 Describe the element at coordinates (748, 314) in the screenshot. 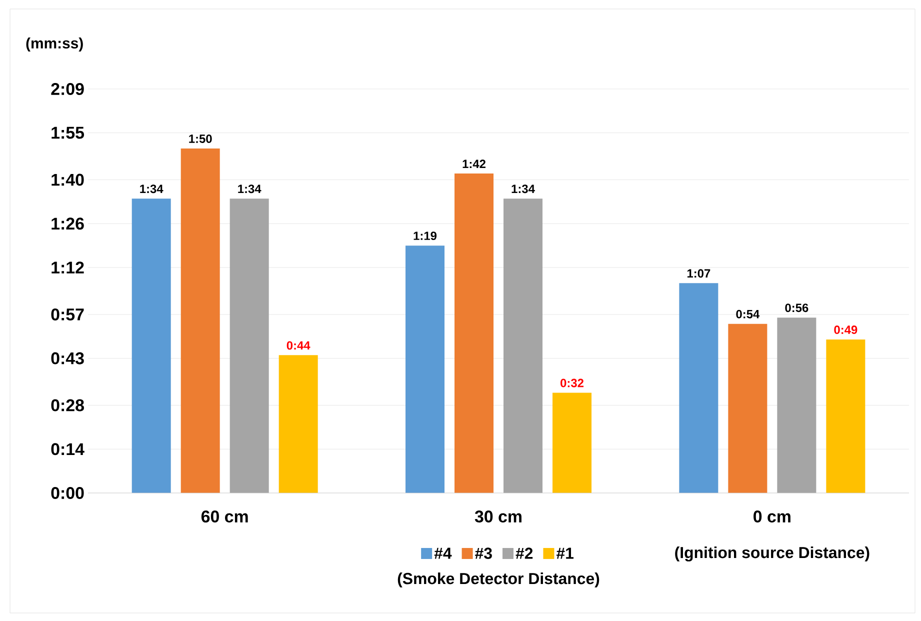

I see `data-label: 0:54` at that location.